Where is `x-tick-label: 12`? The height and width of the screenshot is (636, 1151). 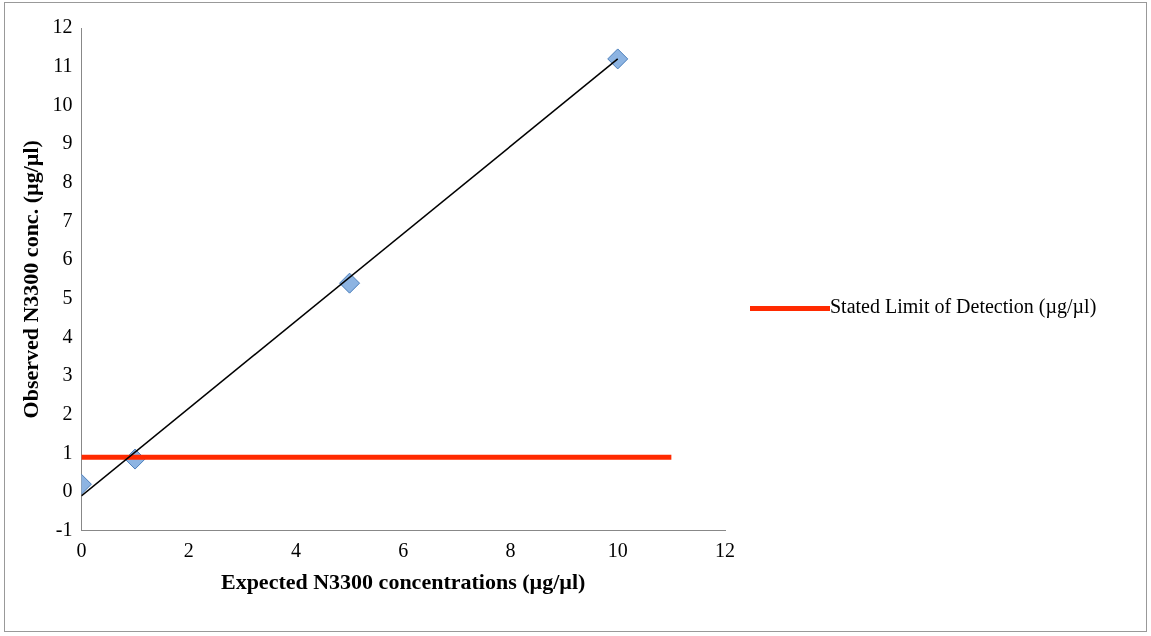 x-tick-label: 12 is located at coordinates (725, 549).